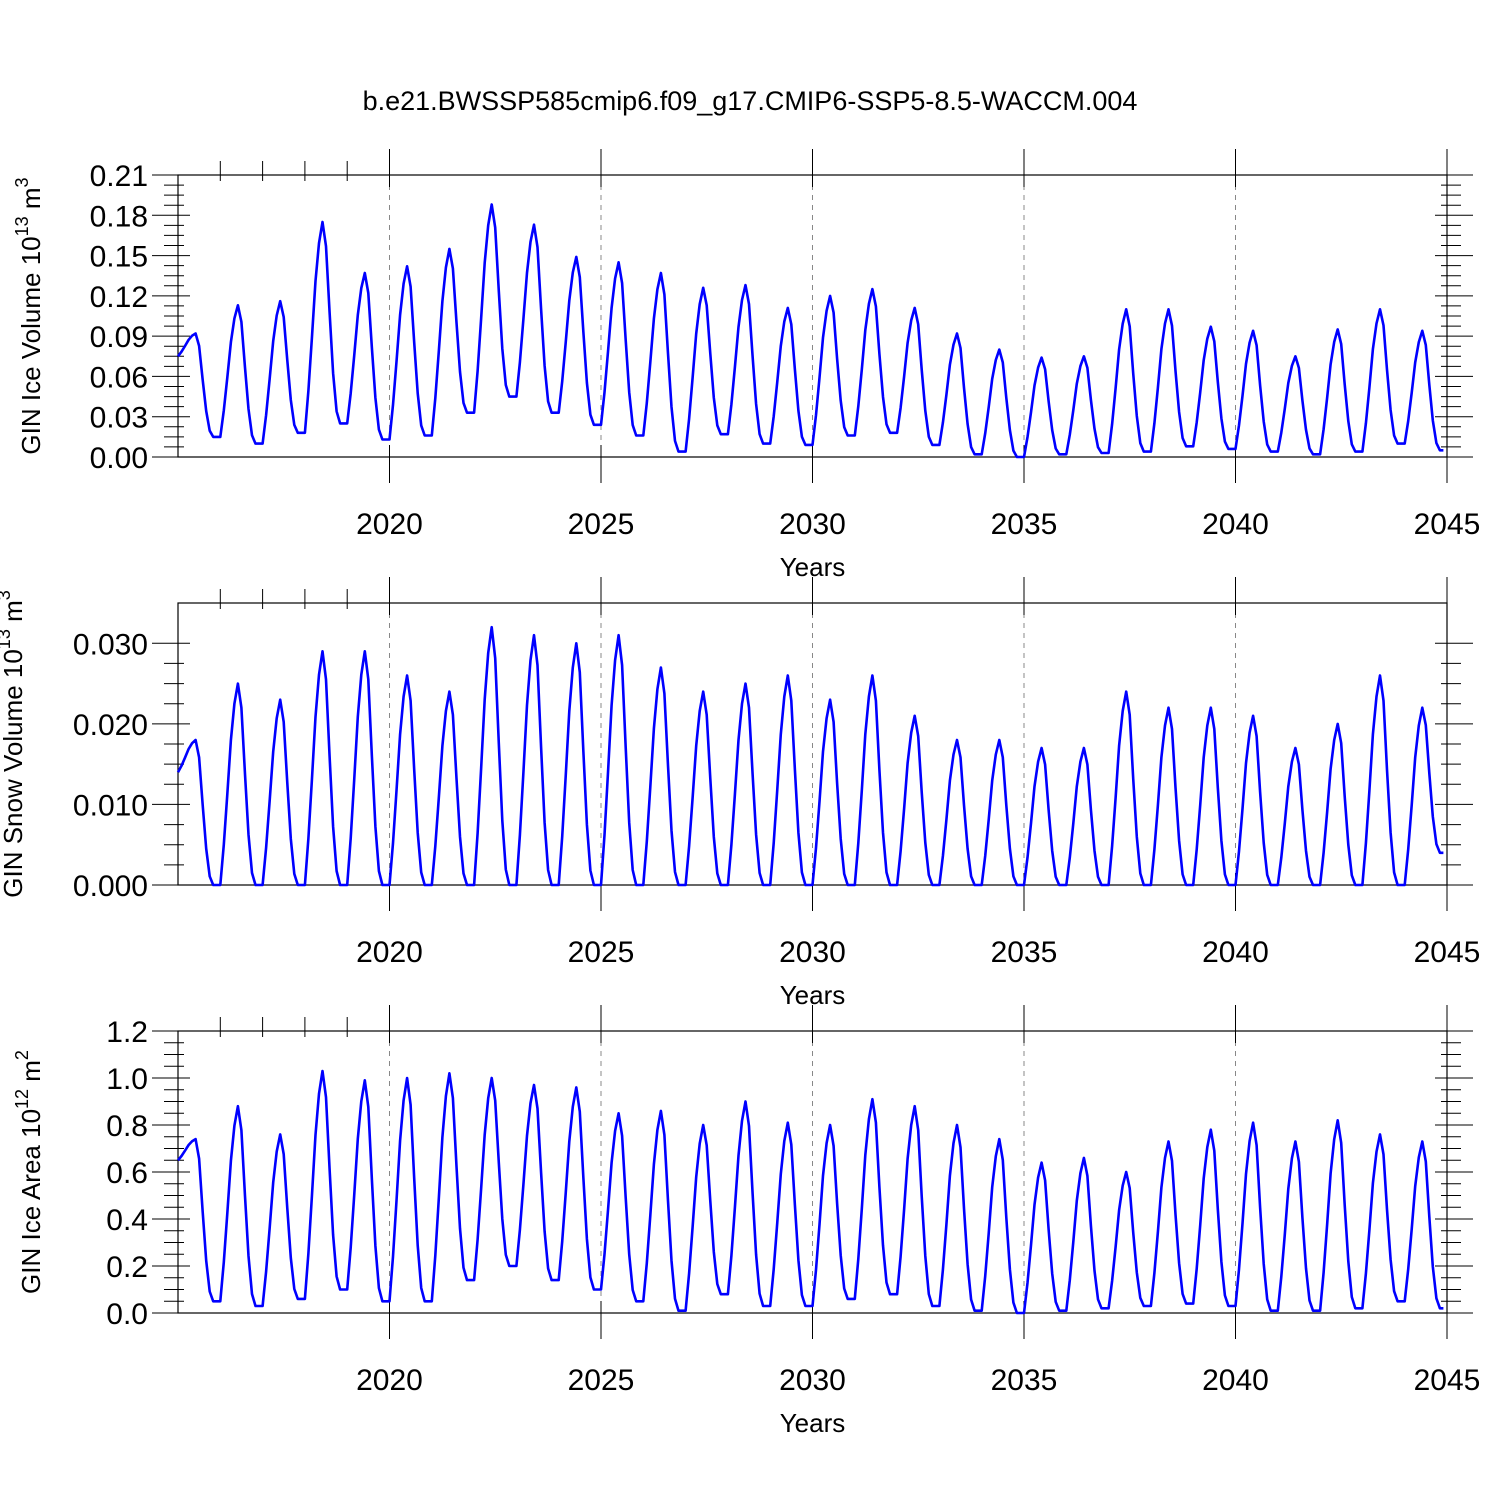  I want to click on y-axis-title: GIN Ice Area 1012 m2, so click(29, 1172).